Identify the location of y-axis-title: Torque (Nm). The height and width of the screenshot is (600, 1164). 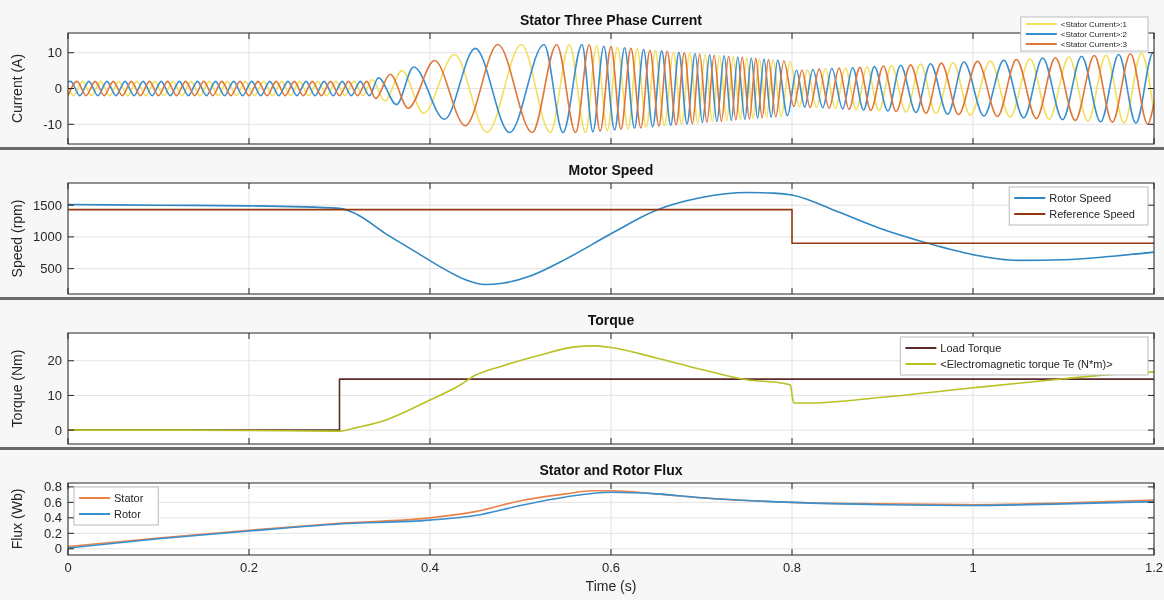
(17, 388).